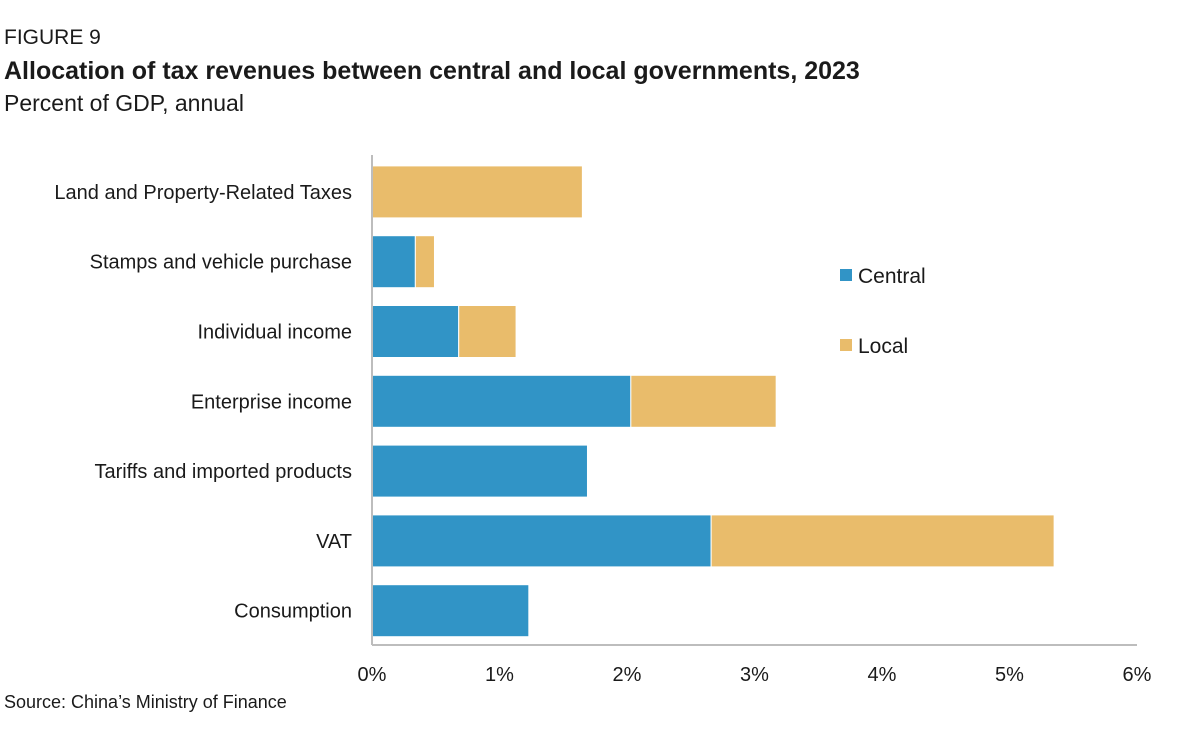 The image size is (1181, 735). Describe the element at coordinates (223, 472) in the screenshot. I see `category-label: Tariffs and imported products` at that location.